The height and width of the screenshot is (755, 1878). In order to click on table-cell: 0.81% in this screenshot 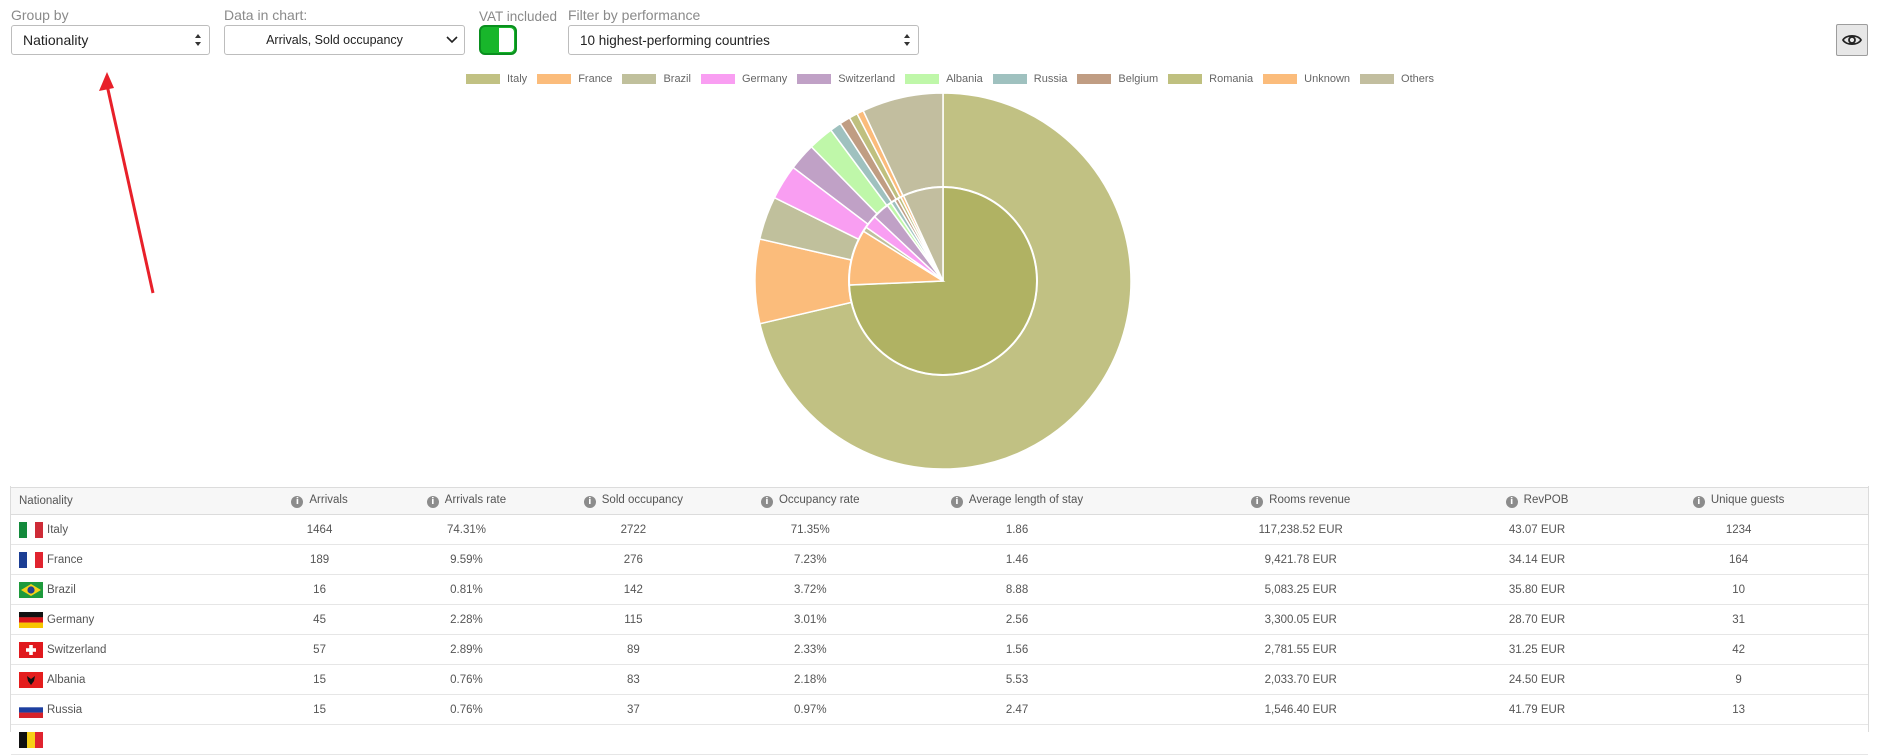, I will do `click(466, 589)`.